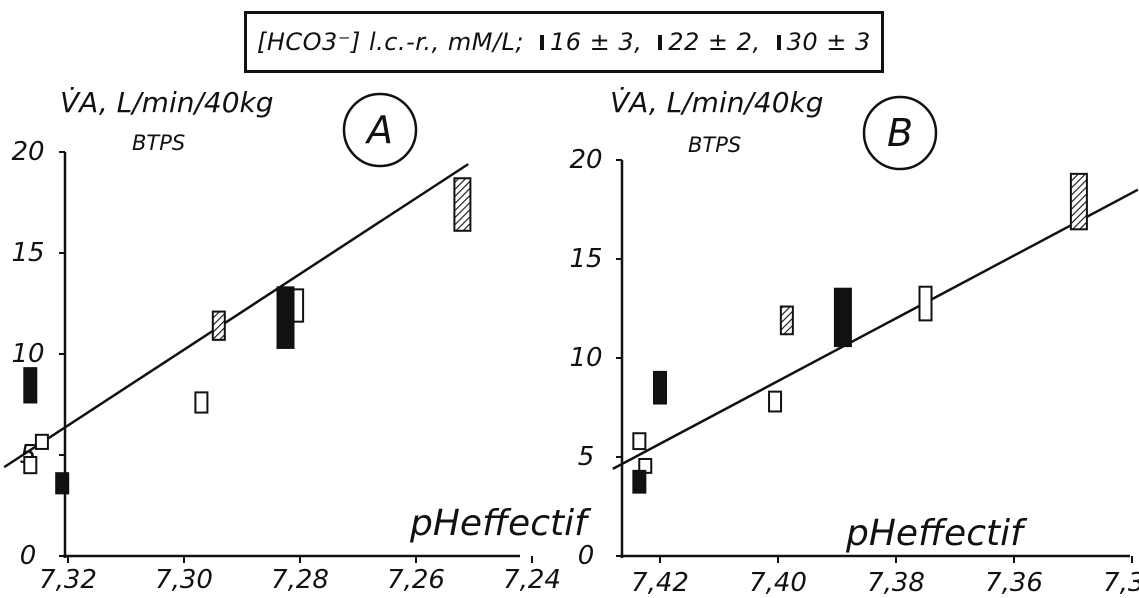  Describe the element at coordinates (184, 580) in the screenshot. I see `x-tick-label: 7,30` at that location.